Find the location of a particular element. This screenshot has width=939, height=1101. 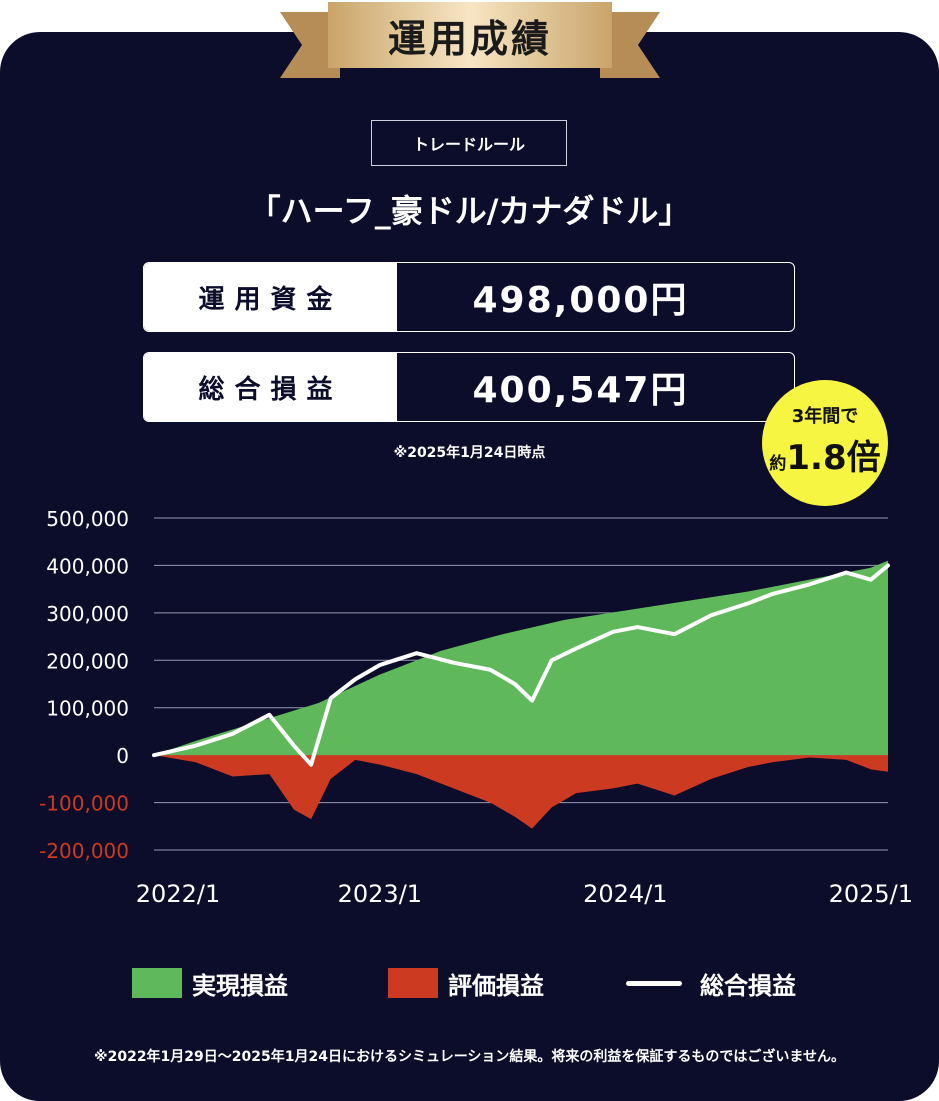

x-tick-label: 2025/1 is located at coordinates (871, 894).